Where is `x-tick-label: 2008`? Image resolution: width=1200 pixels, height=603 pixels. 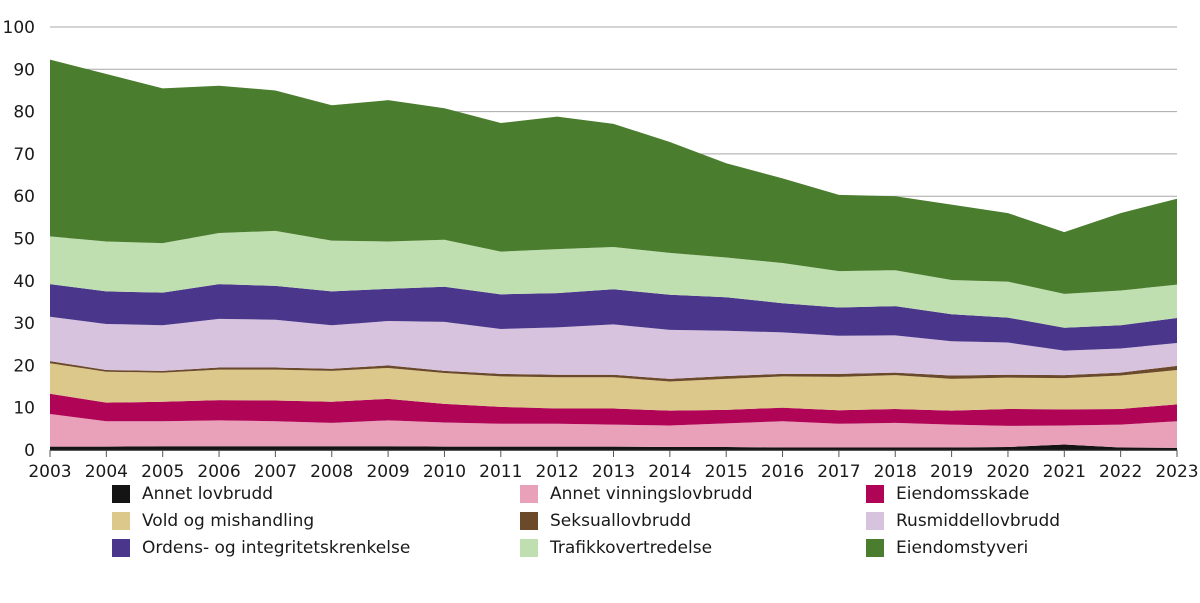 x-tick-label: 2008 is located at coordinates (331, 471).